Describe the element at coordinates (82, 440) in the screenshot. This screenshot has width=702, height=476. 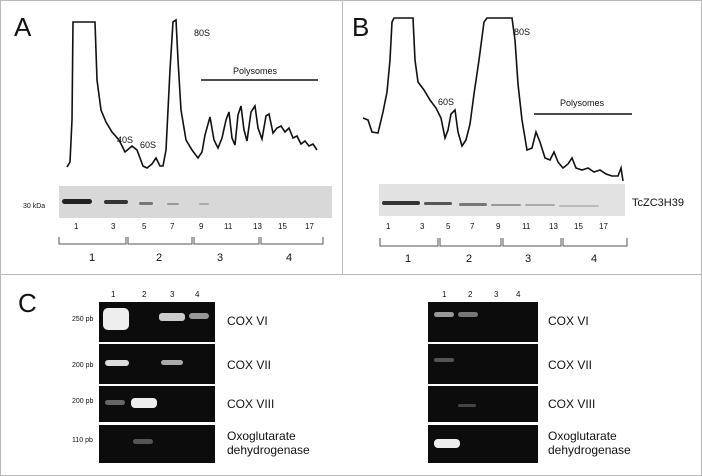
I see `marker-left-110: 110 pb` at that location.